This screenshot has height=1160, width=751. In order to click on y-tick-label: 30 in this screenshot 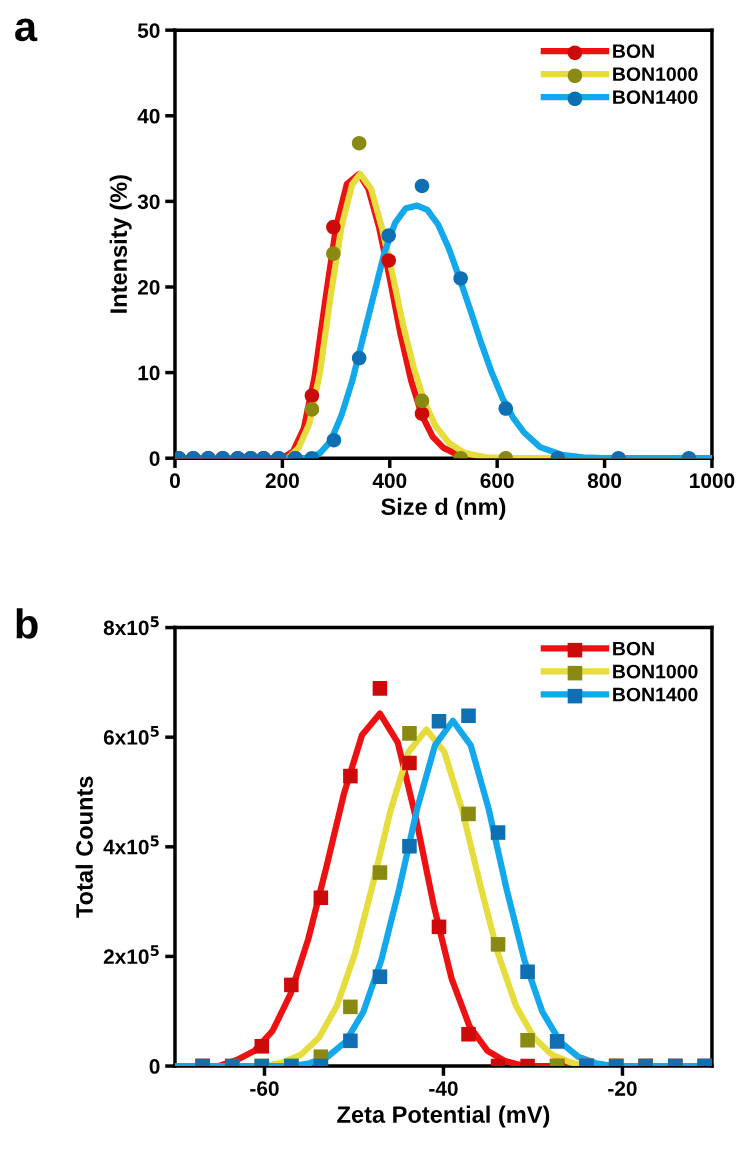, I will do `click(148, 202)`.